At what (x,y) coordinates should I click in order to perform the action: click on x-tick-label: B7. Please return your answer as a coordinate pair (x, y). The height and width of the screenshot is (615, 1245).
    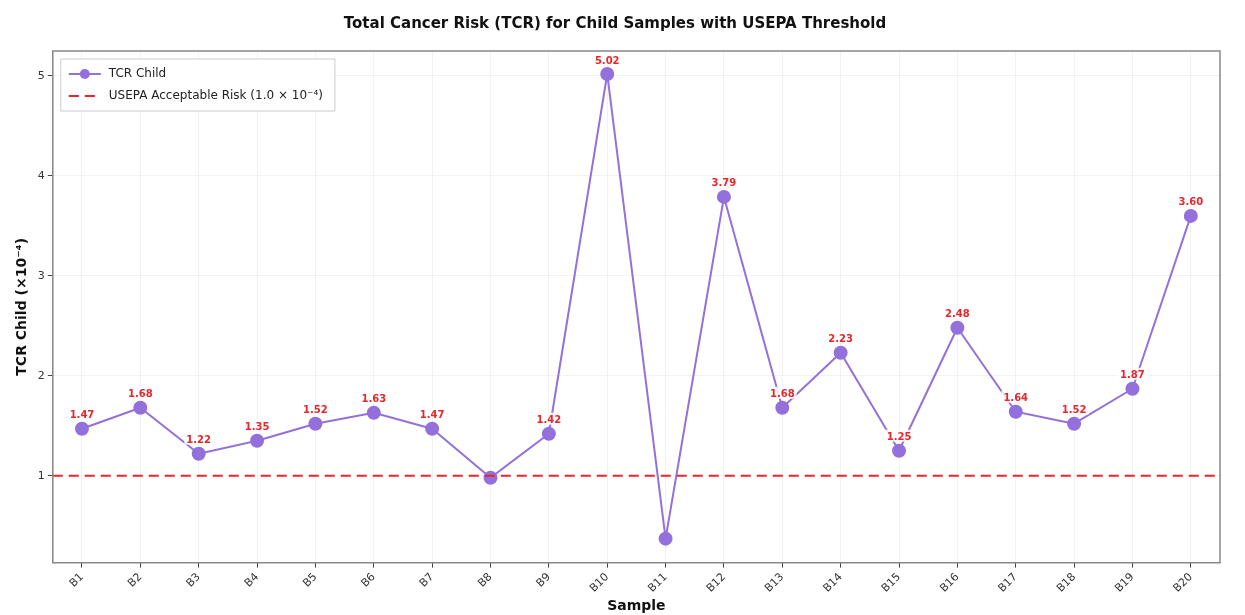
    Looking at the image, I should click on (426, 580).